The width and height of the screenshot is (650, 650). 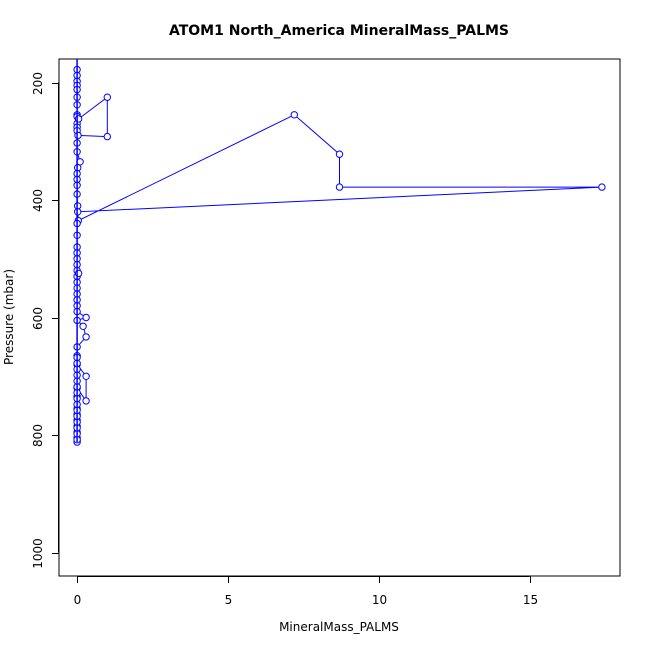 I want to click on y-tick-label: 600, so click(x=38, y=318).